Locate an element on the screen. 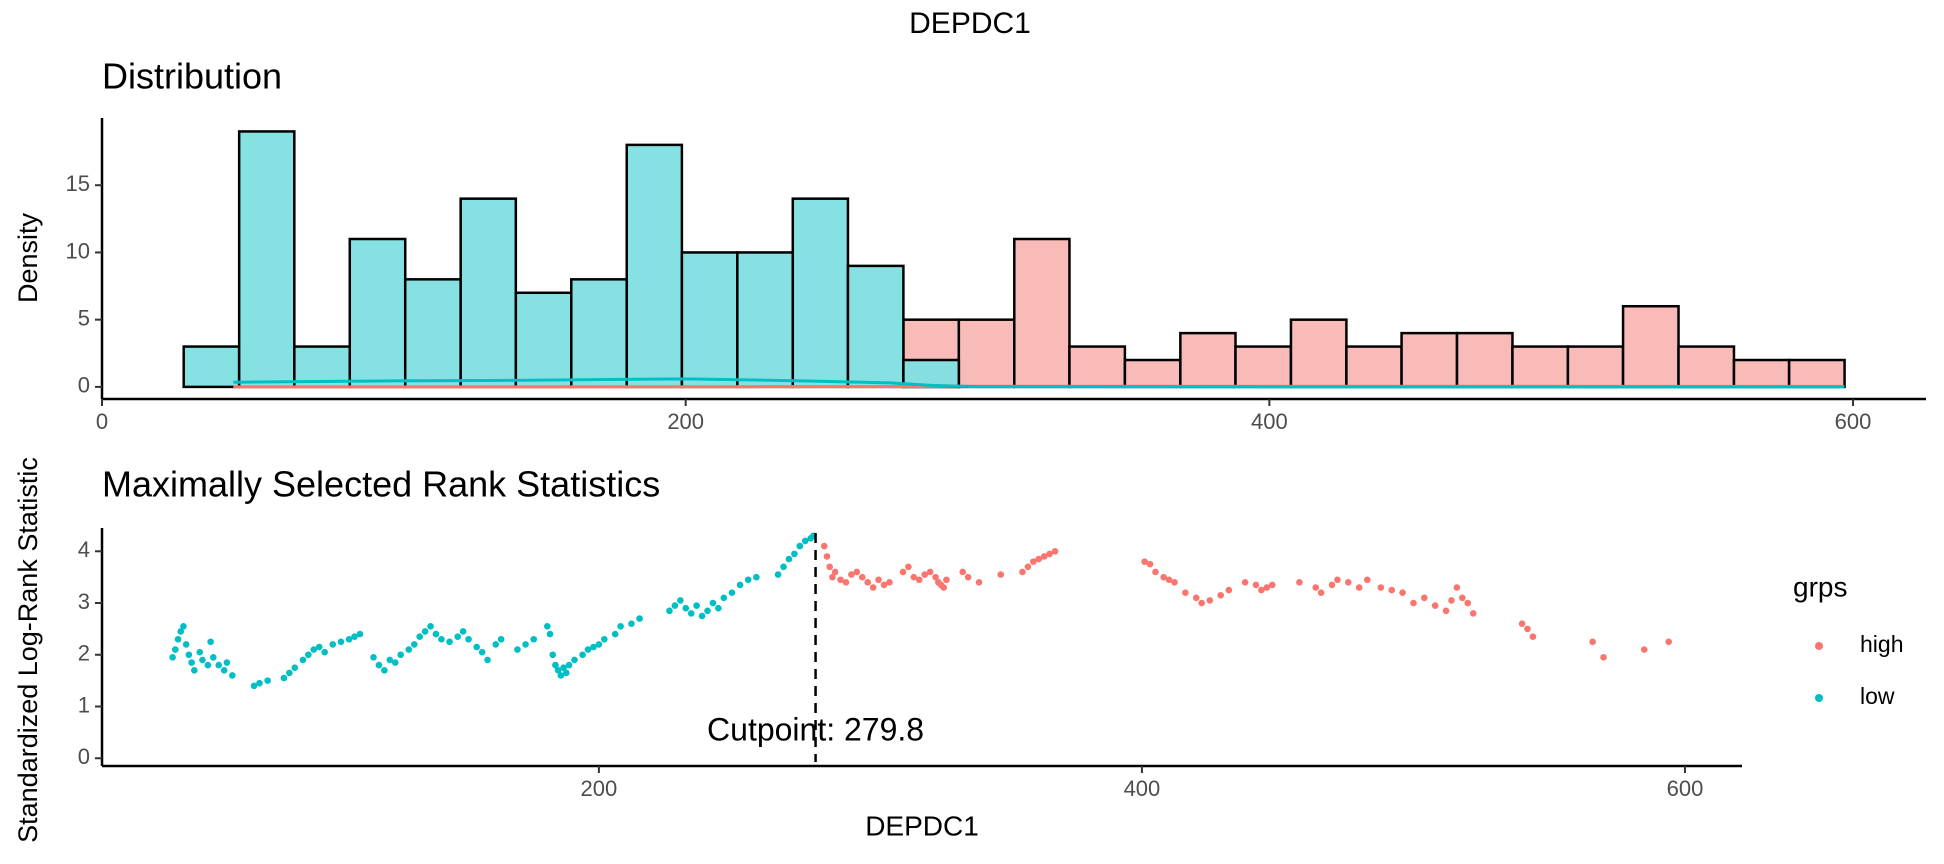 This screenshot has height=864, width=1944. y-tick-label: 1 is located at coordinates (84, 704).